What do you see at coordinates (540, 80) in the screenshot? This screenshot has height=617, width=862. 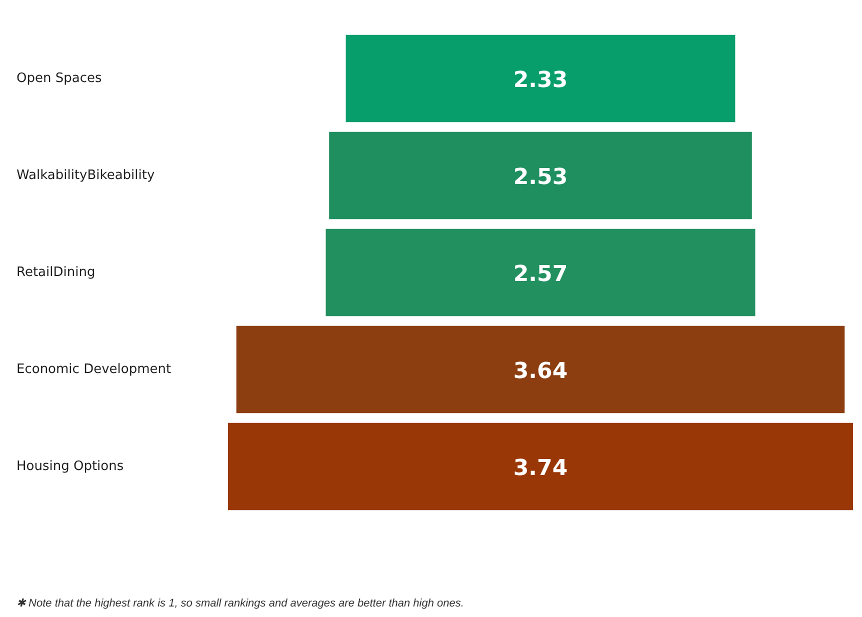 I see `data-label: 2.33` at bounding box center [540, 80].